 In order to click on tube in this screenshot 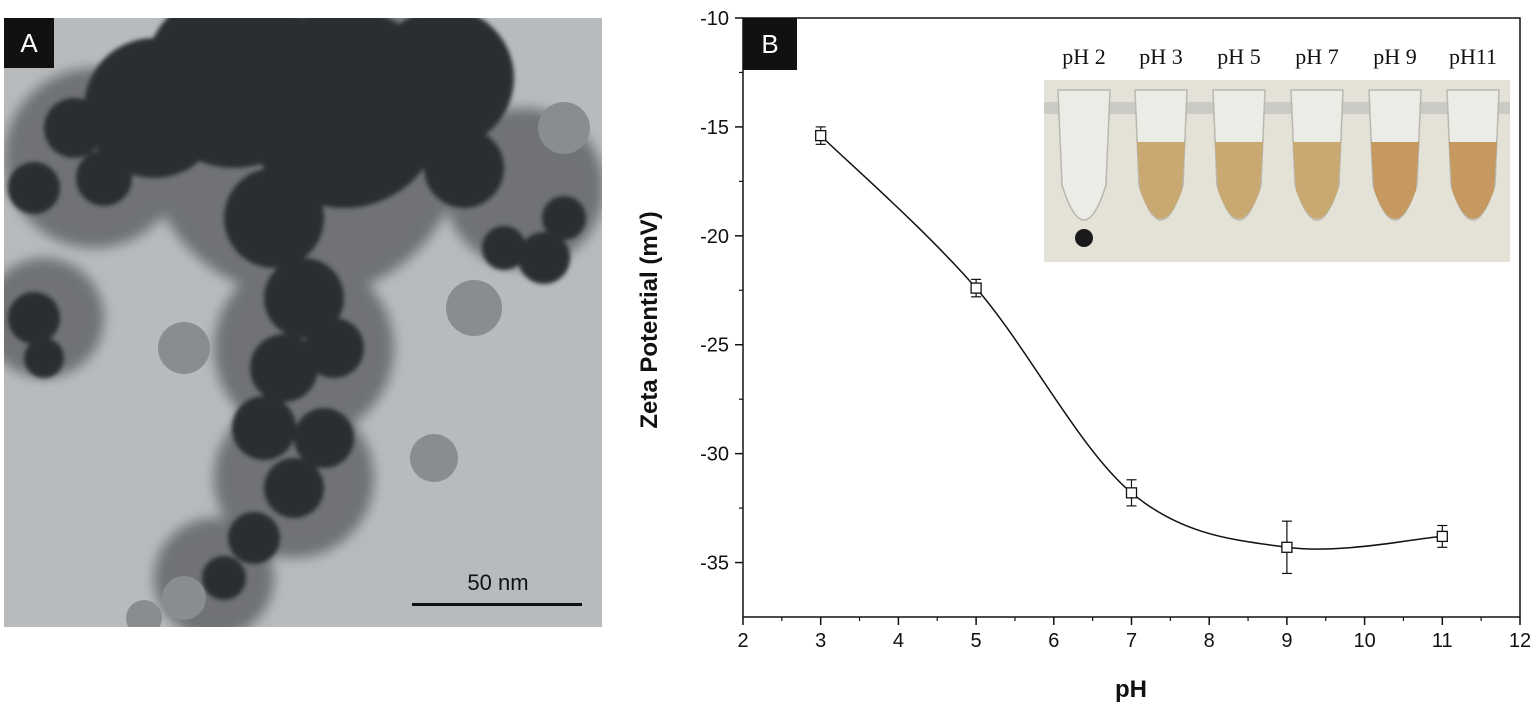, I will do `click(1084, 155)`.